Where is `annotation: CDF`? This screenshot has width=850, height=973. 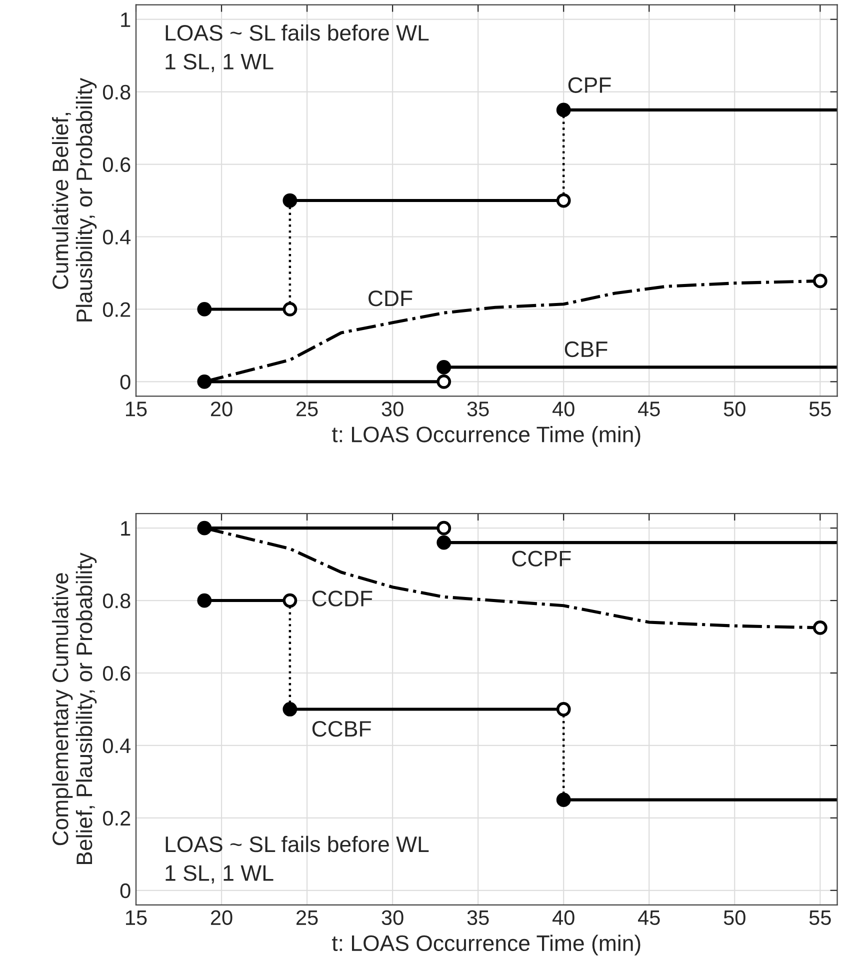 annotation: CDF is located at coordinates (390, 298).